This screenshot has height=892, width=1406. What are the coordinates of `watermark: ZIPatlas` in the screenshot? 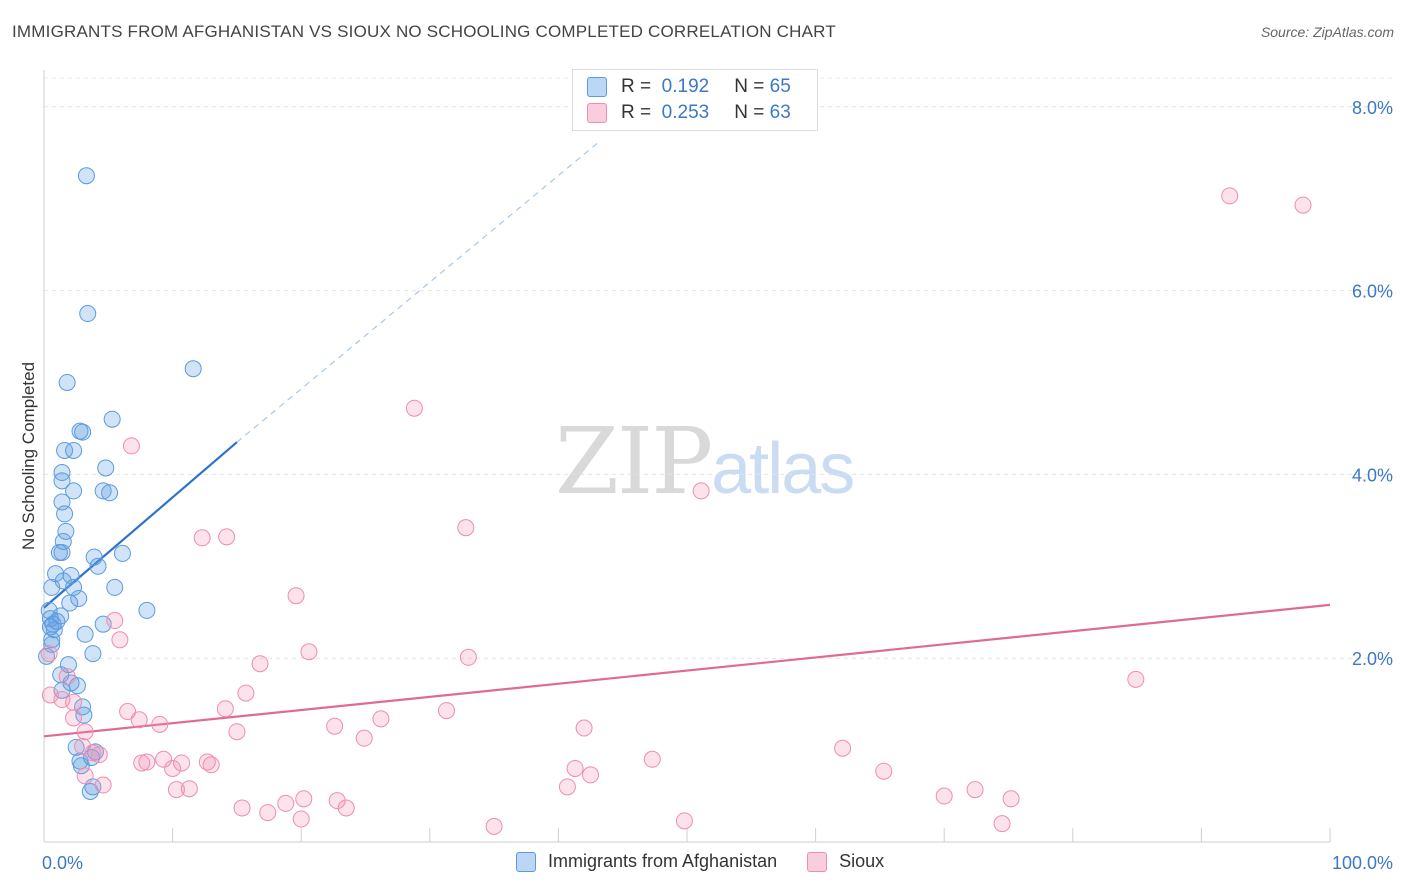 It's located at (705, 461).